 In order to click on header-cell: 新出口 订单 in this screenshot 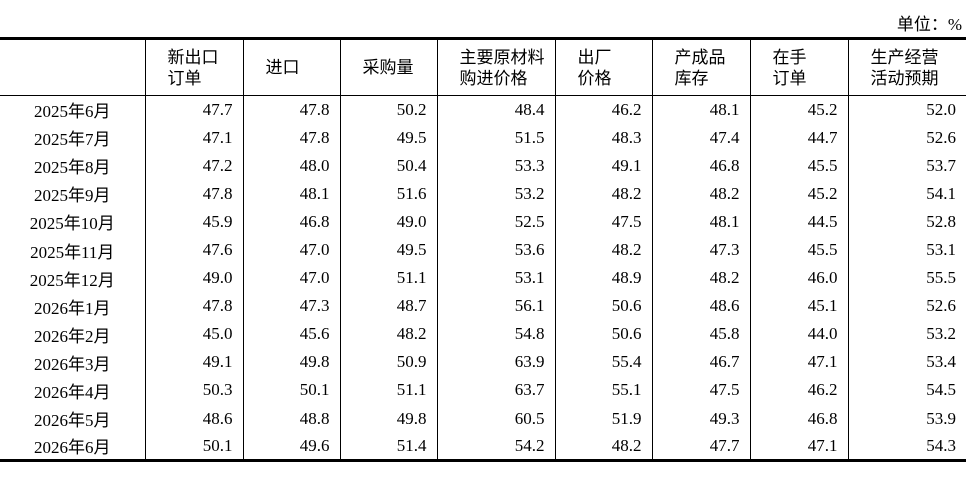, I will do `click(193, 66)`.